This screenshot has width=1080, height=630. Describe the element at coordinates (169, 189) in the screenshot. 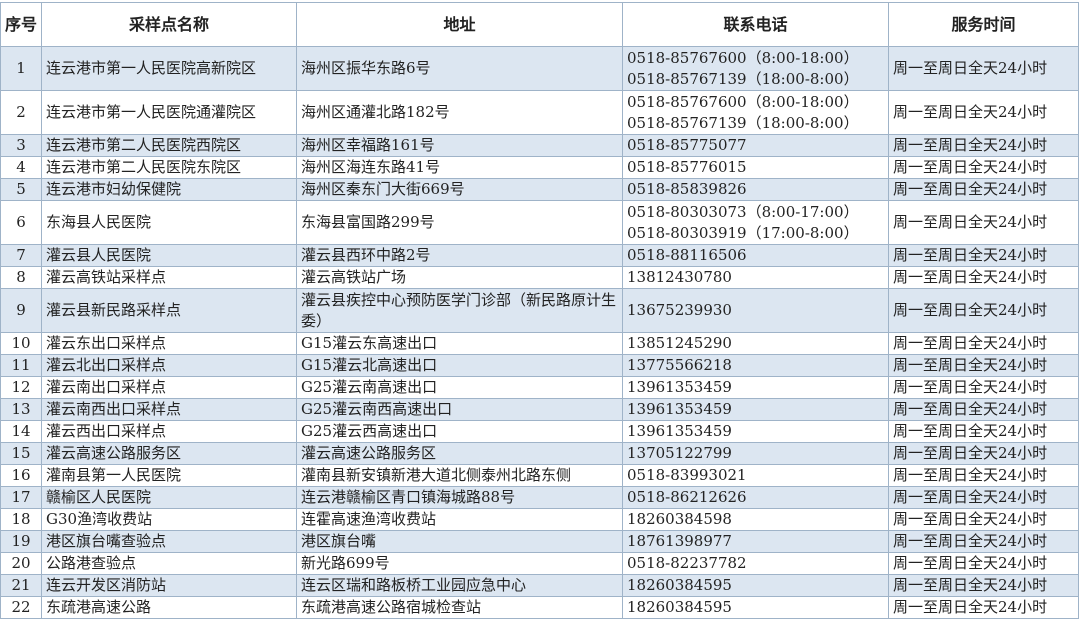

I see `site-name: 连云港市妇幼保健院` at that location.